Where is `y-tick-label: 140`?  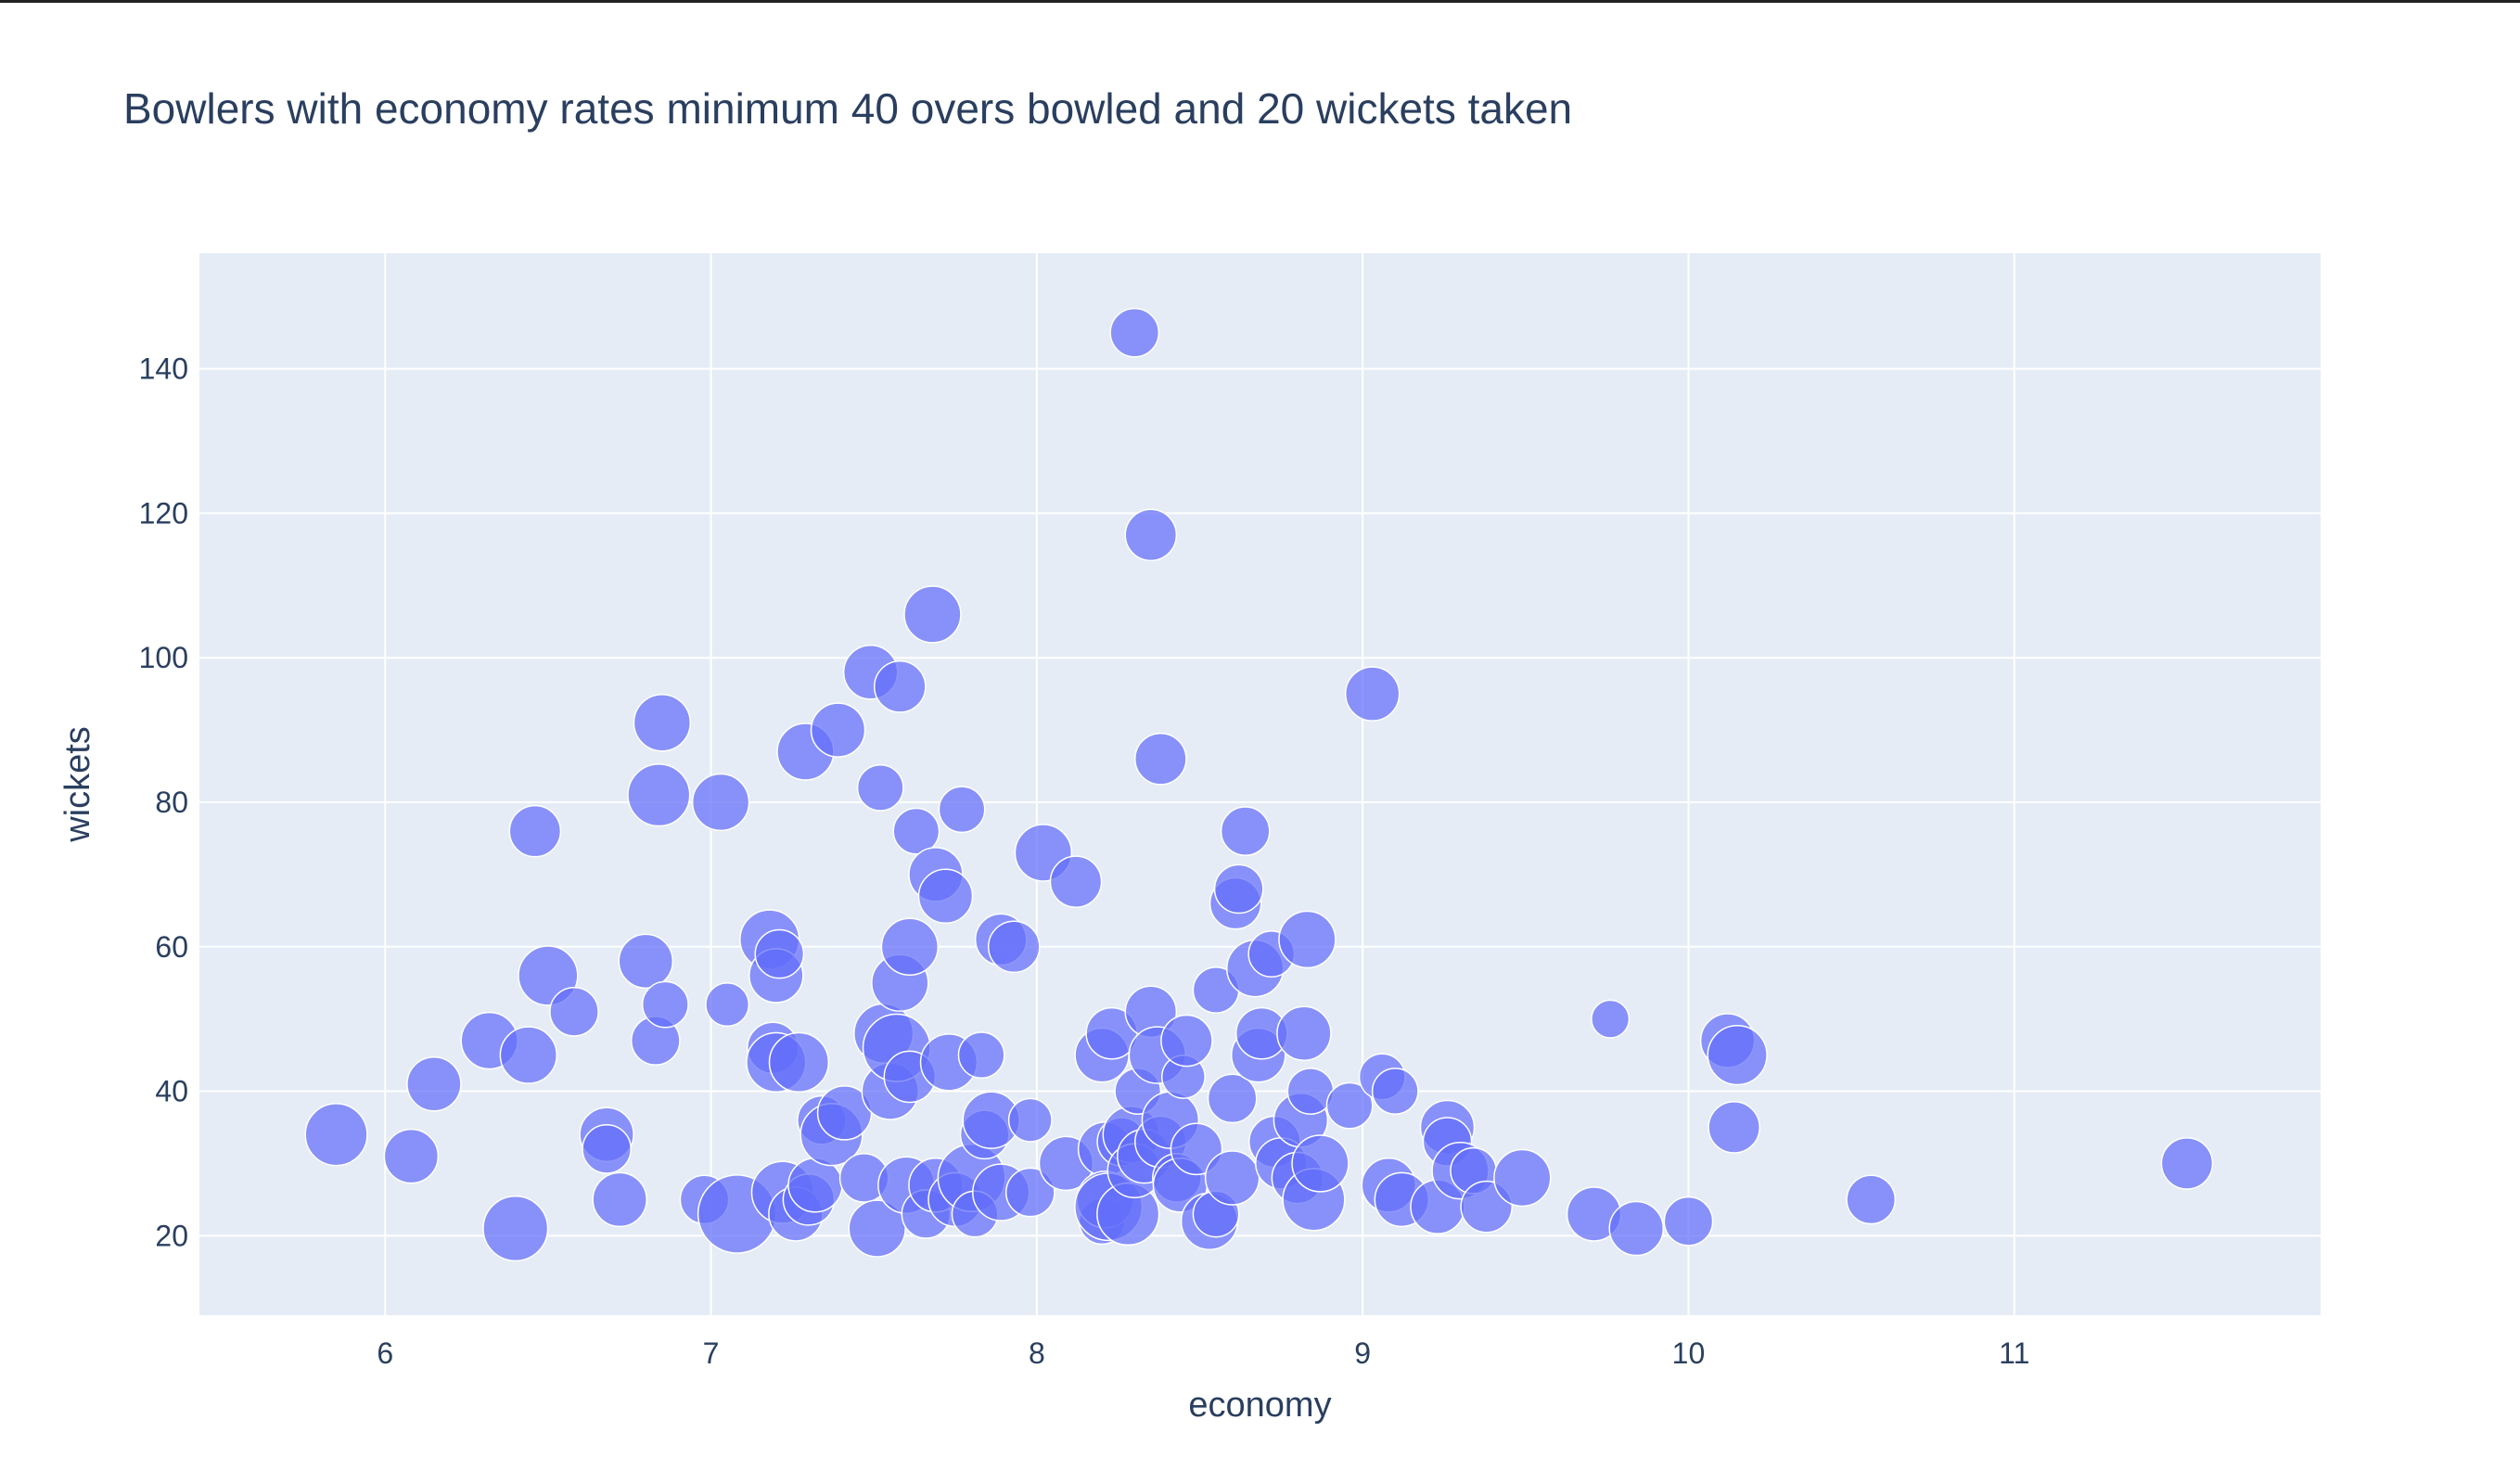 y-tick-label: 140 is located at coordinates (163, 369).